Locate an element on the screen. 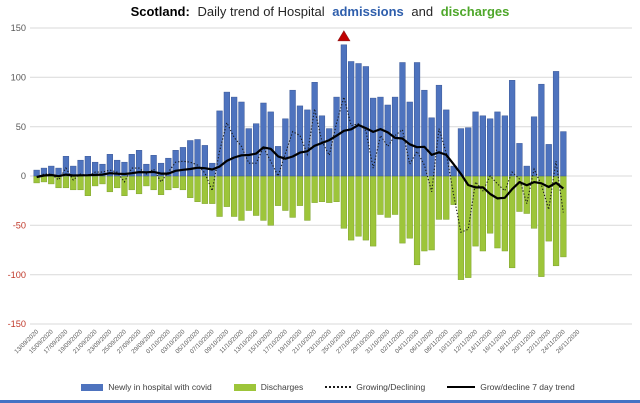 This screenshot has height=403, width=640. legend-item-discharges: Discharges is located at coordinates (268, 387).